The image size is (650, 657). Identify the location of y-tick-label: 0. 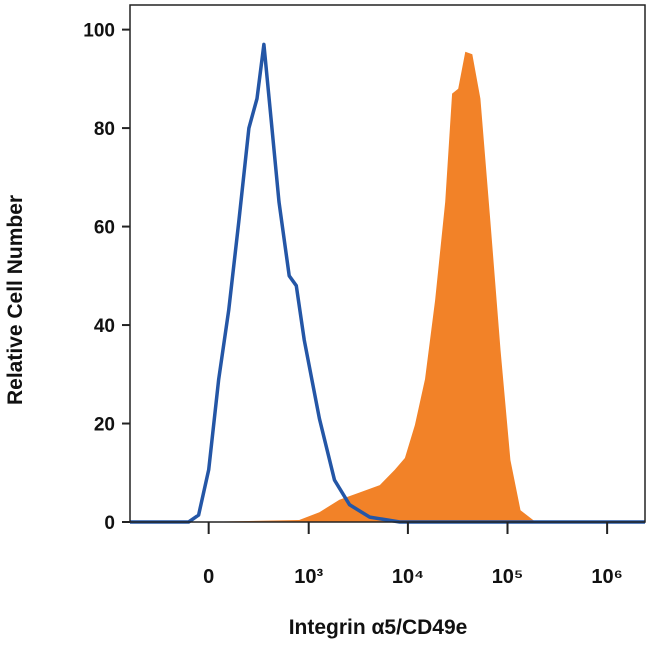
(109, 523).